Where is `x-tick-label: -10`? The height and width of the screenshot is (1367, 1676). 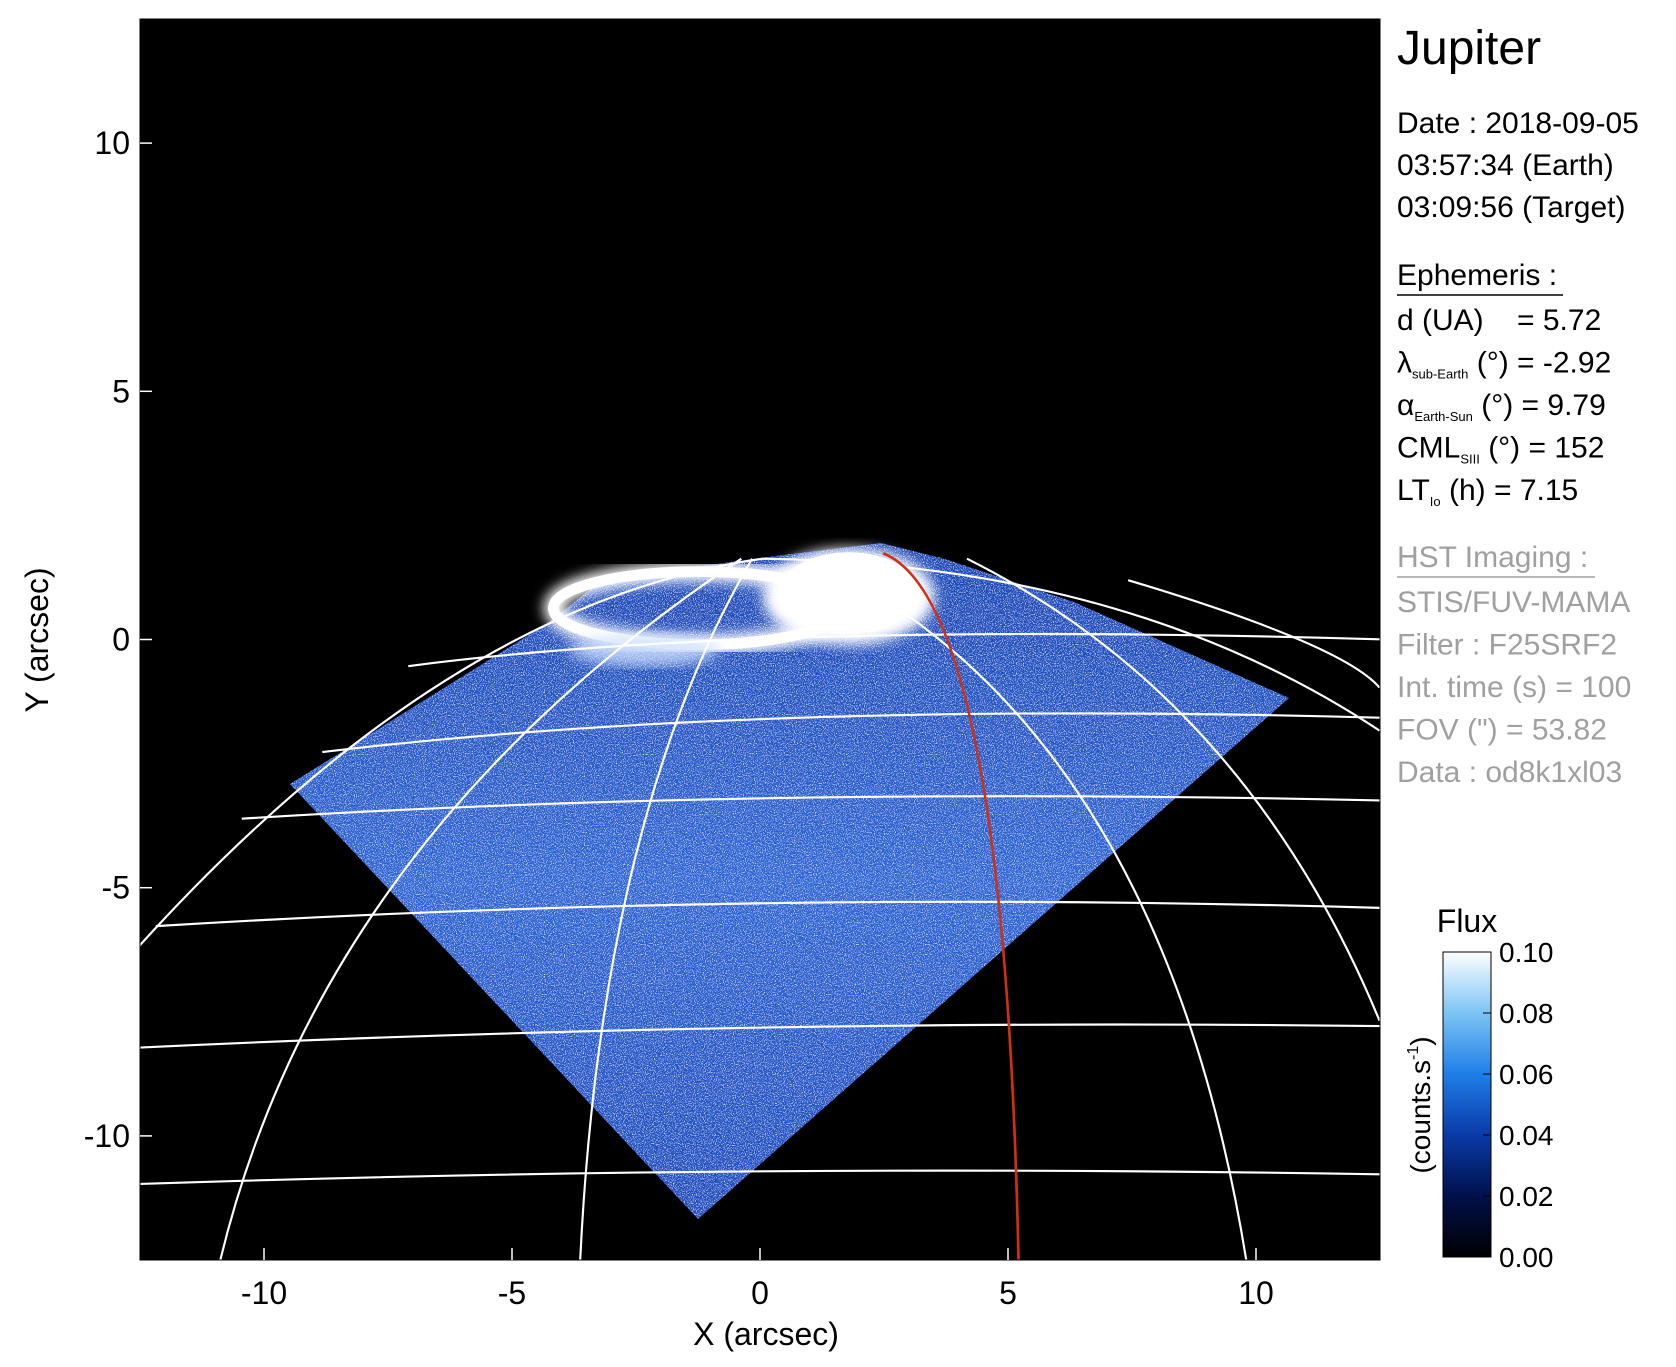
x-tick-label: -10 is located at coordinates (264, 1293).